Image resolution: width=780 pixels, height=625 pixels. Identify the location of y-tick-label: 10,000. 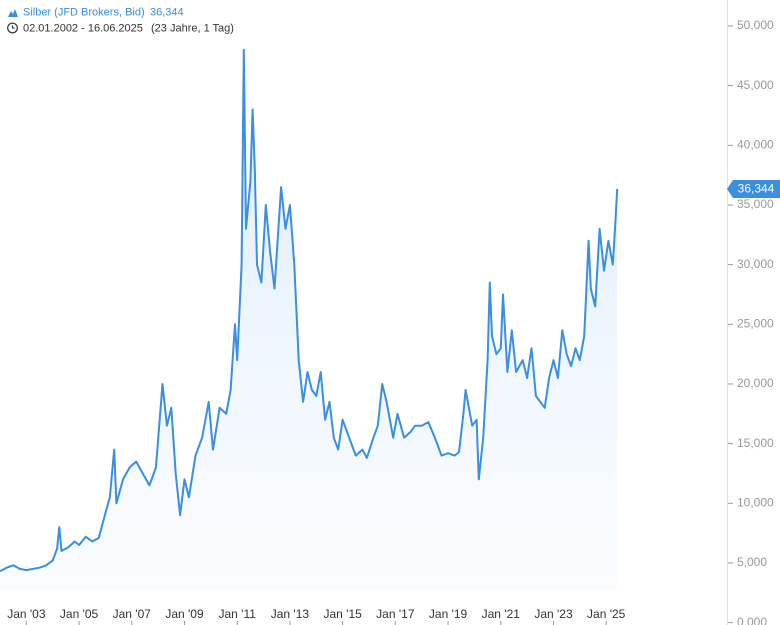
(755, 502).